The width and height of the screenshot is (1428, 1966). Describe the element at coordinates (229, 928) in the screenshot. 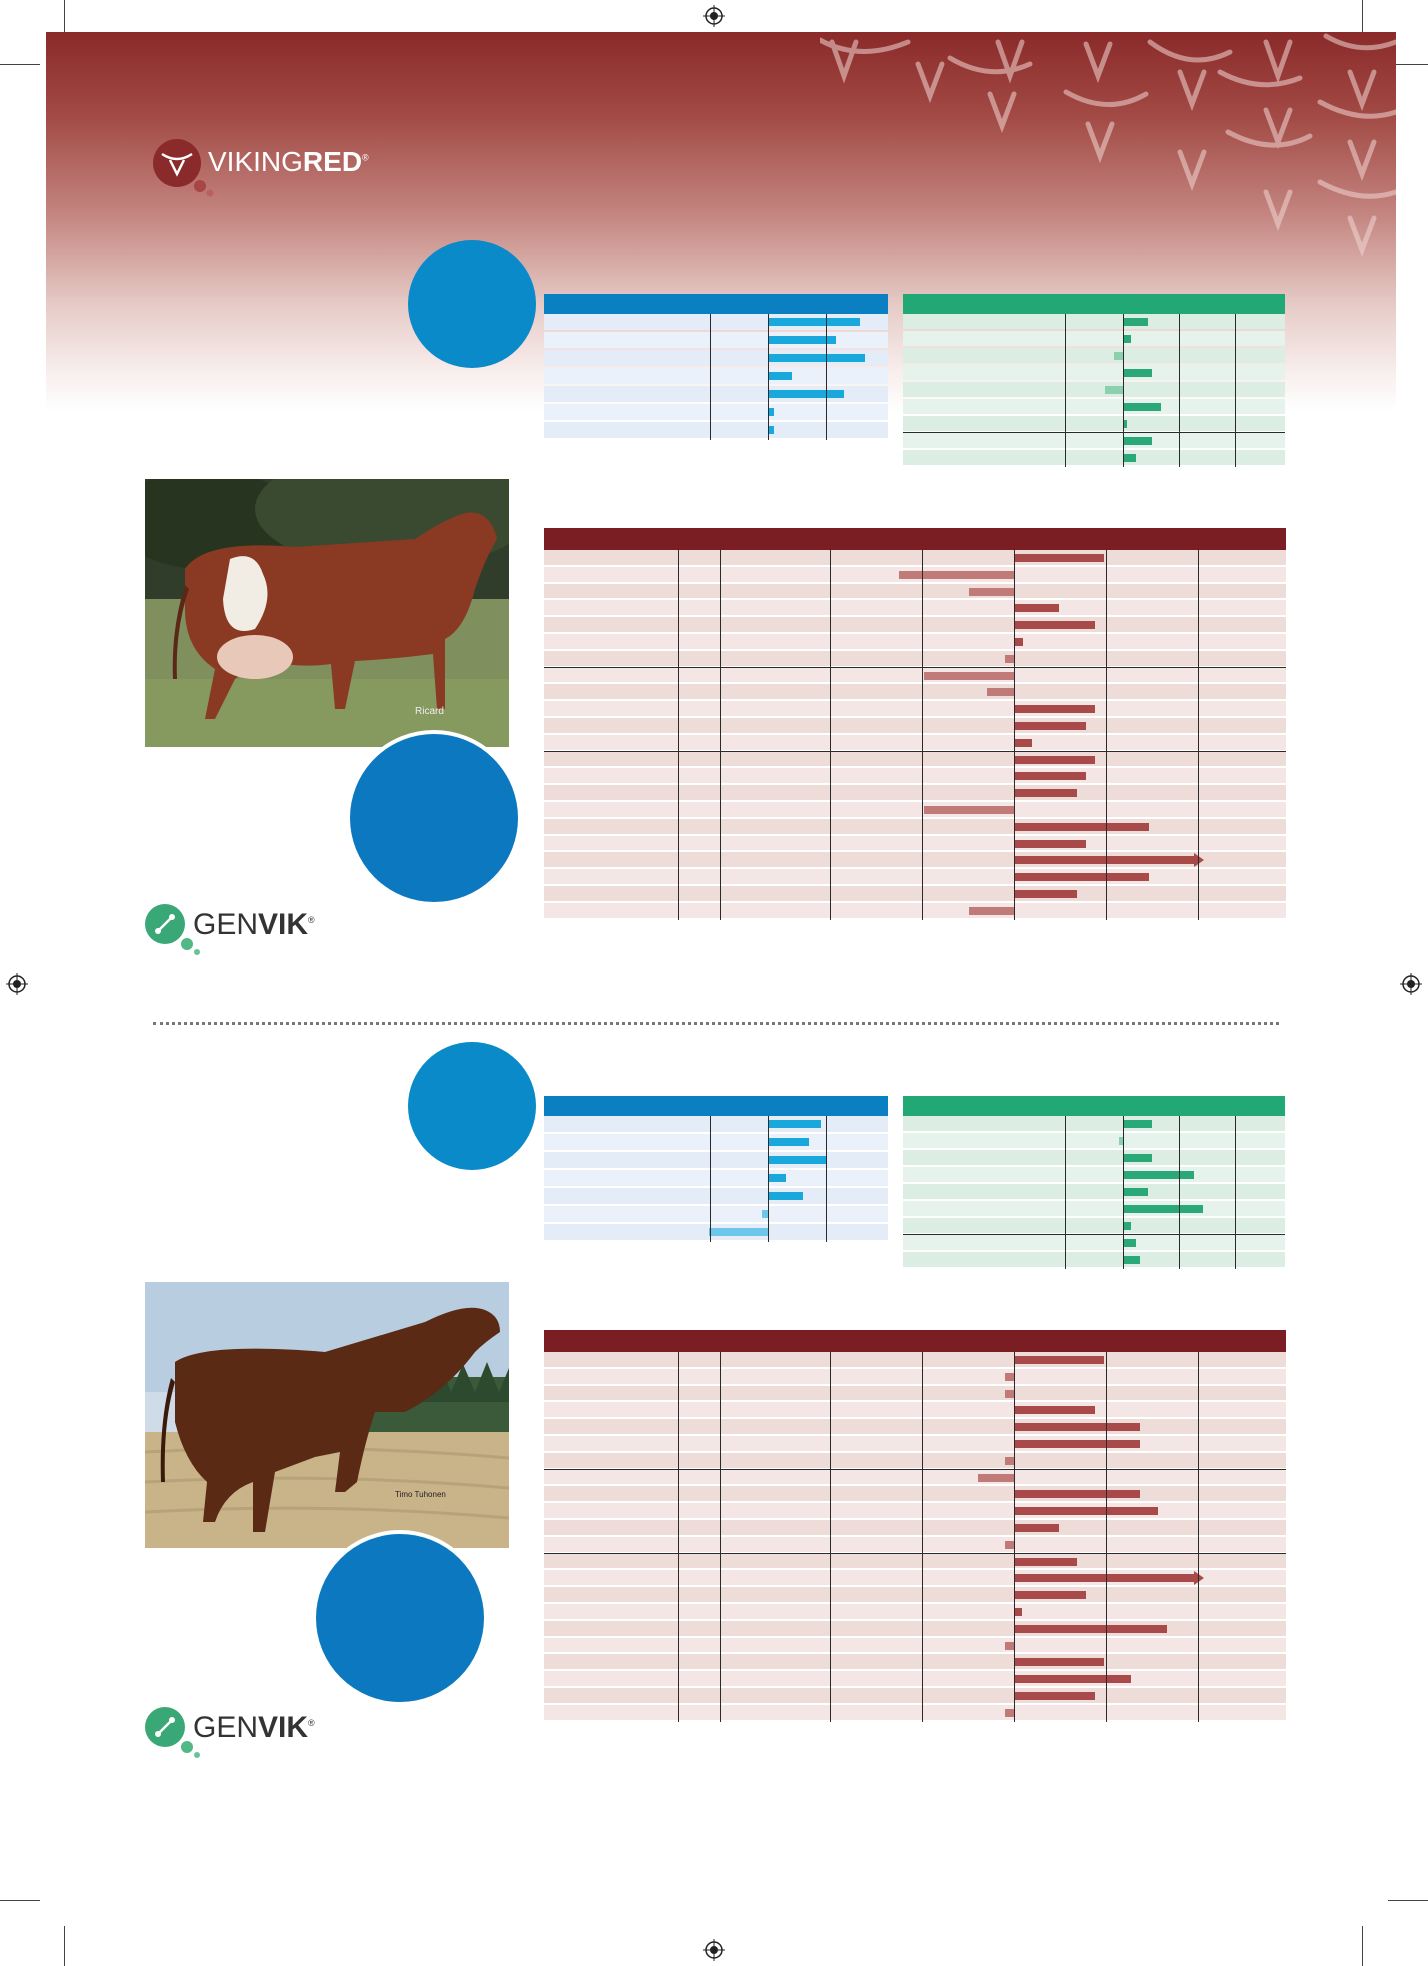

I see `genvik-logo: GENVIK®` at that location.